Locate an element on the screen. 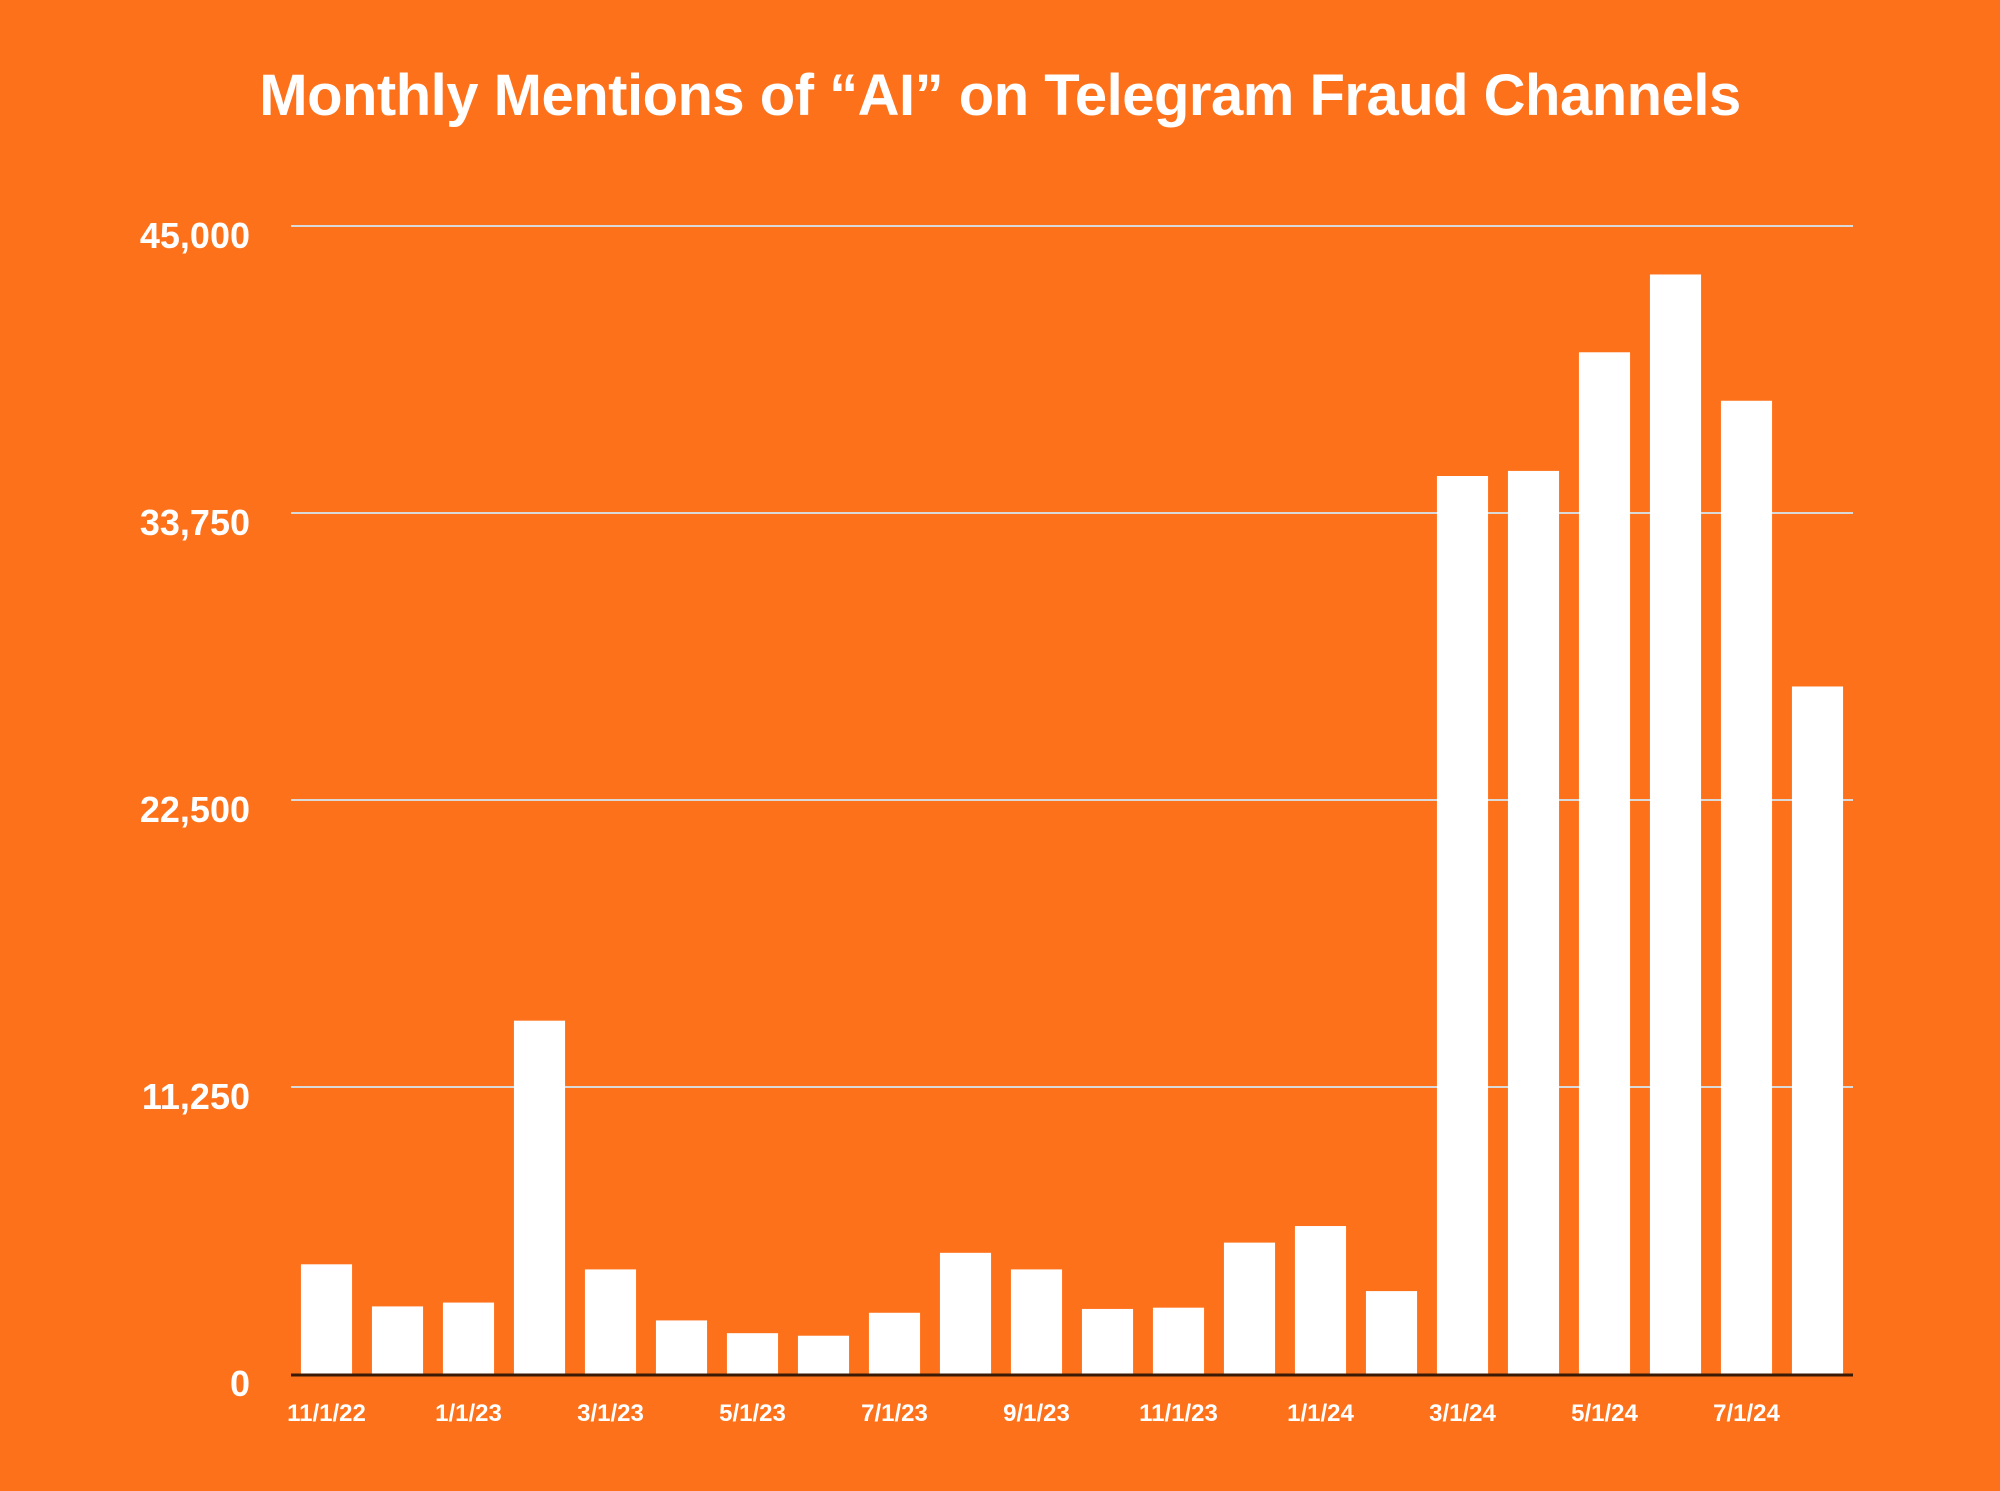 The image size is (2000, 1491). y-tick-label: 11,250 is located at coordinates (196, 1096).